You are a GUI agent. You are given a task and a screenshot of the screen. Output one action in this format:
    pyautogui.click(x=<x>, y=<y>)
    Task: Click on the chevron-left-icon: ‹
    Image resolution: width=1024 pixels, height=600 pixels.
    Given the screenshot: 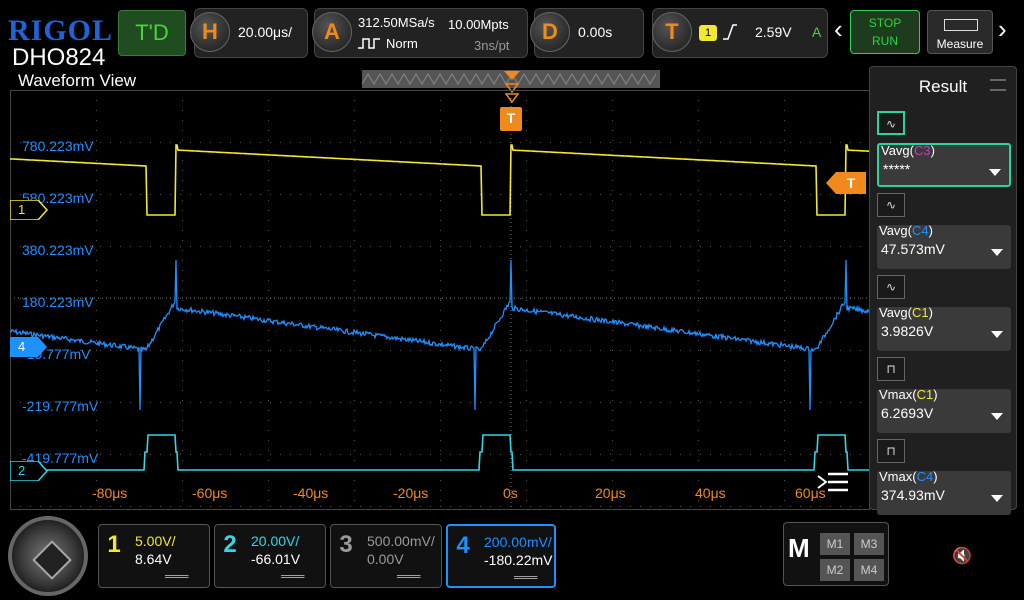 What is the action you would take?
    pyautogui.click(x=838, y=29)
    